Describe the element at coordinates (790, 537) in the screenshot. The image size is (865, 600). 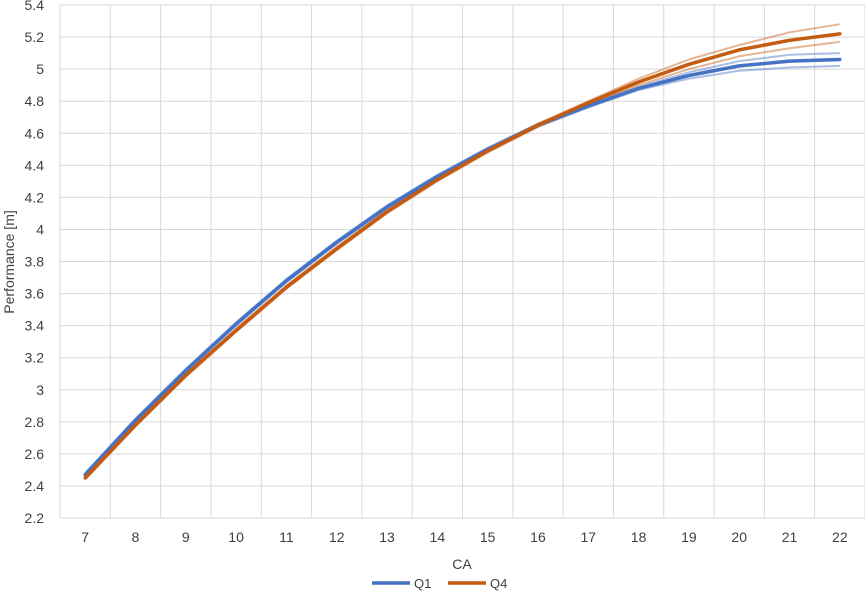
I see `x-tick-label: 21` at that location.